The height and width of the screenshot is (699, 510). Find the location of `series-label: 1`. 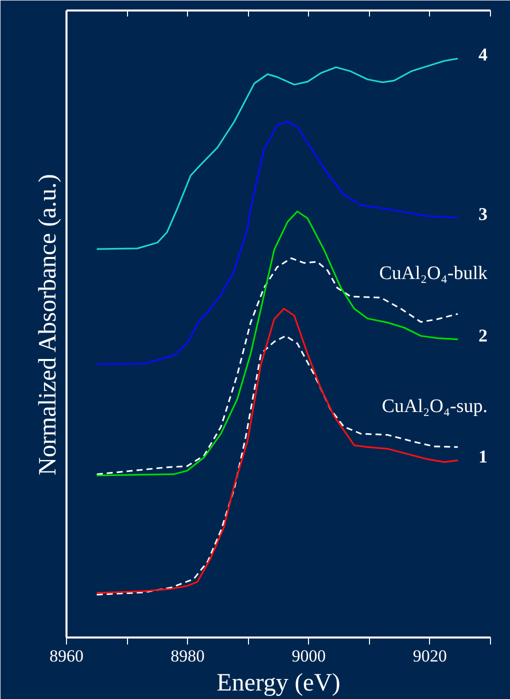

series-label: 1 is located at coordinates (483, 456).